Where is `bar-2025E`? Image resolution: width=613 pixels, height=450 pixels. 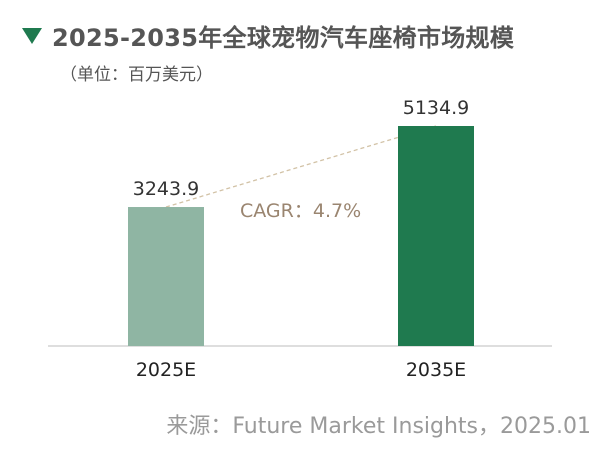 bar-2025E is located at coordinates (166, 276).